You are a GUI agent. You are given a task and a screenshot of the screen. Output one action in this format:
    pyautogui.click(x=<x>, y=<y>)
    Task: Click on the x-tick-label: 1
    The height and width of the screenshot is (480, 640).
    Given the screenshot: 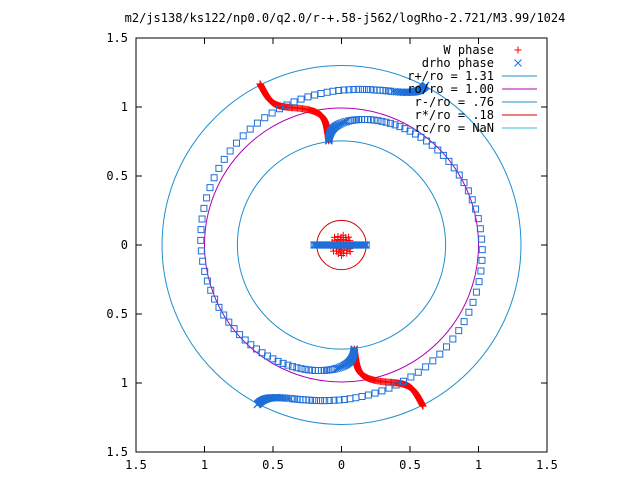 What is the action you would take?
    pyautogui.click(x=478, y=465)
    